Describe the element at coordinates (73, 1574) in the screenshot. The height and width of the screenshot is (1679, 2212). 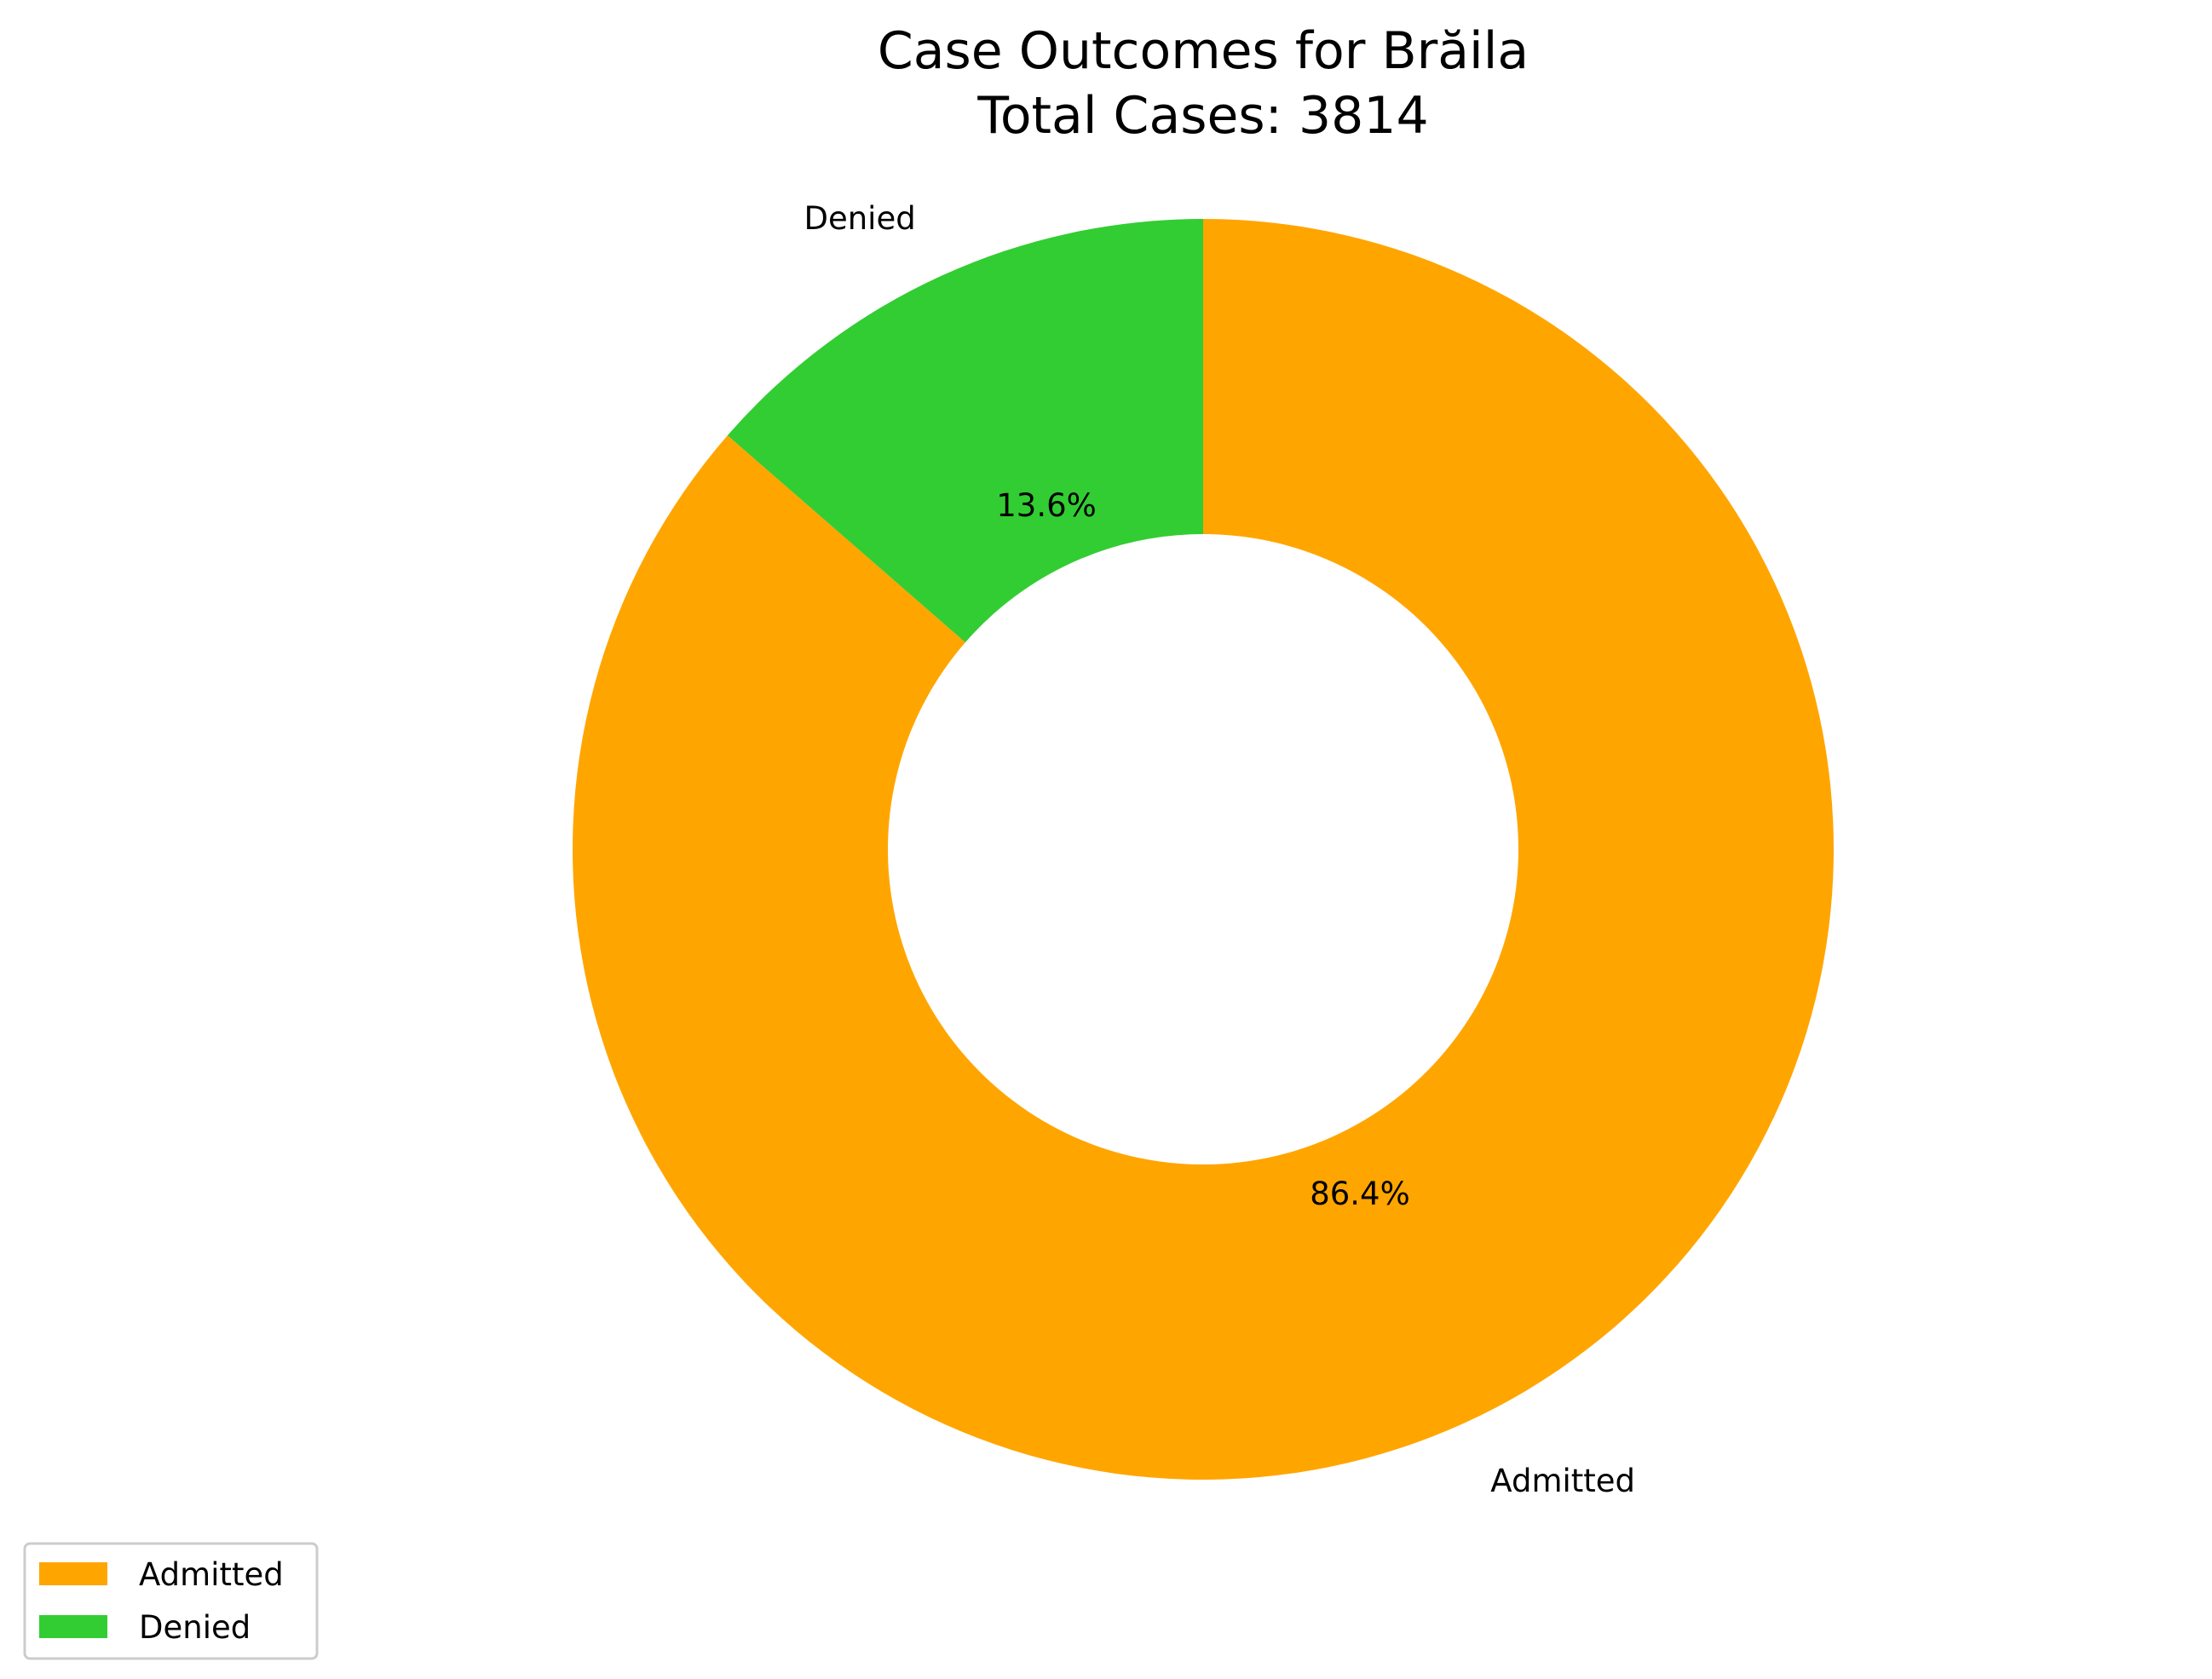
I see `legend-swatch-admitted` at that location.